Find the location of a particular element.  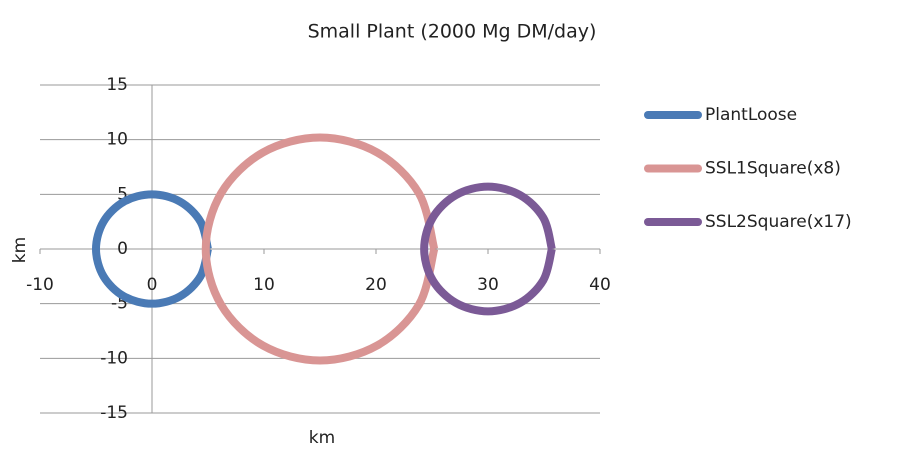

x-tick-label: 0 is located at coordinates (152, 285).